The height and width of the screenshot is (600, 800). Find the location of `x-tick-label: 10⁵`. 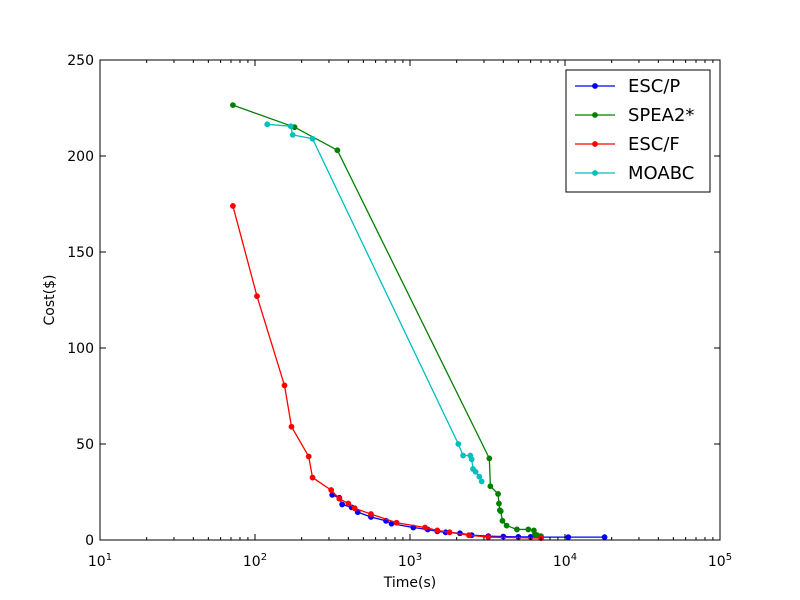

x-tick-label: 10⁵ is located at coordinates (720, 561).